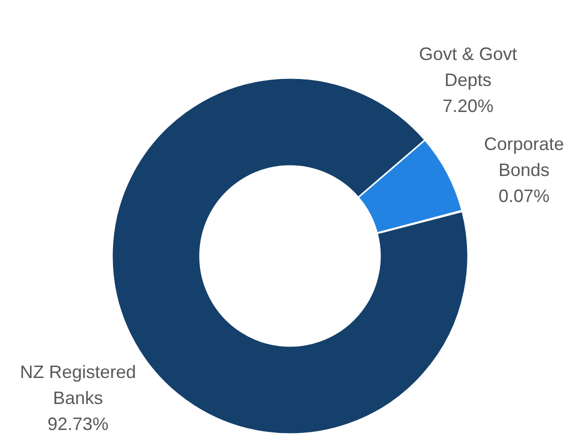  Describe the element at coordinates (468, 67) in the screenshot. I see `slice-label: Govt & Govt Depts` at that location.